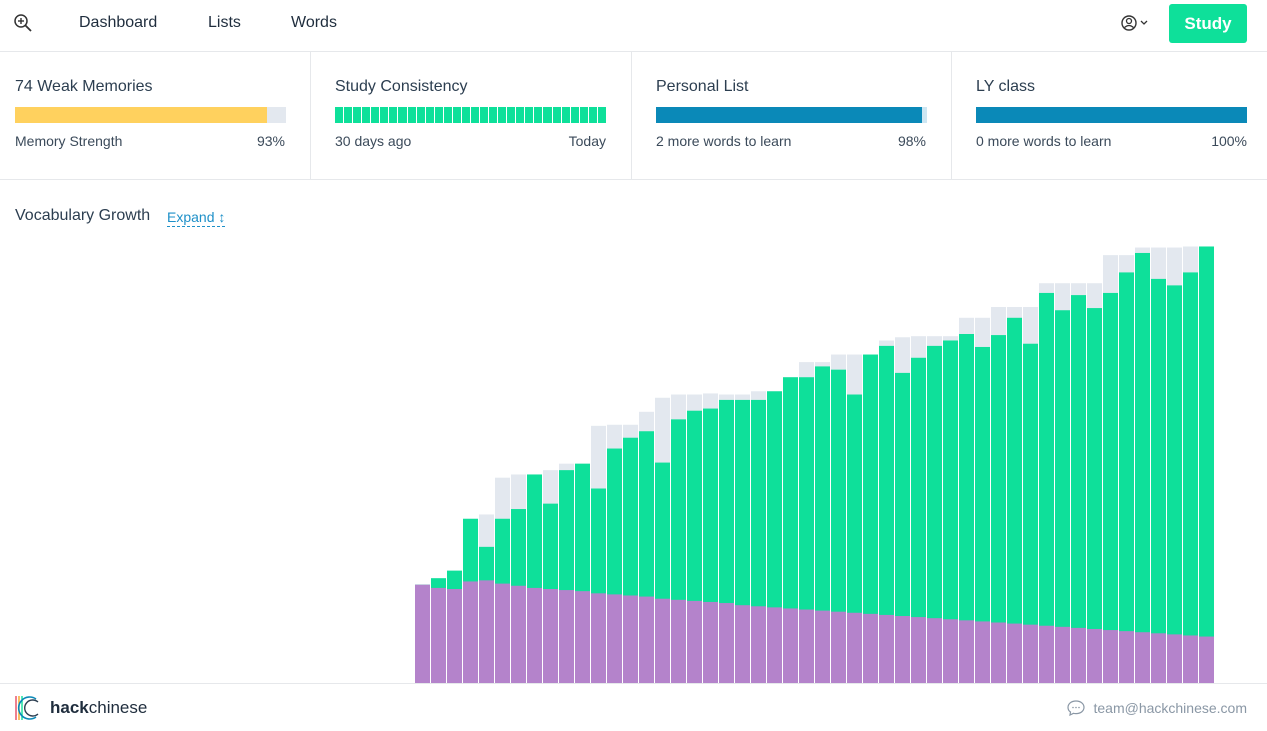  I want to click on personal-list-title: Personal List, so click(702, 86).